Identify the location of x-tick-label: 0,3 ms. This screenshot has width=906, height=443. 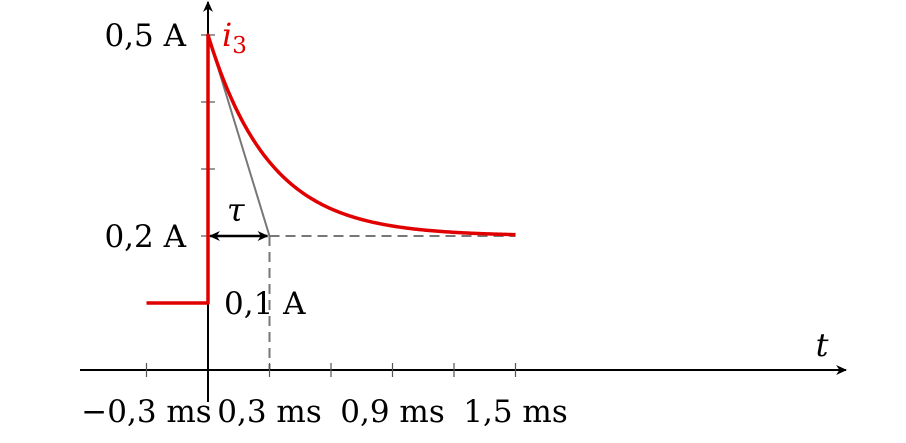
(269, 412).